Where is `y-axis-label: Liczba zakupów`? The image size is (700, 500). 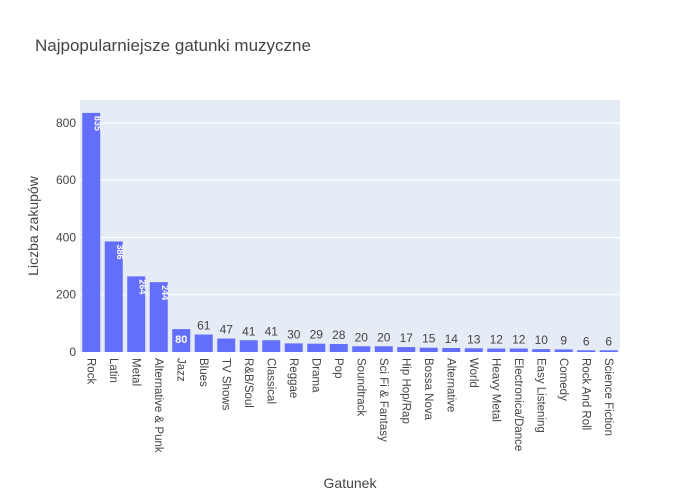
y-axis-label: Liczba zakupów is located at coordinates (33, 225).